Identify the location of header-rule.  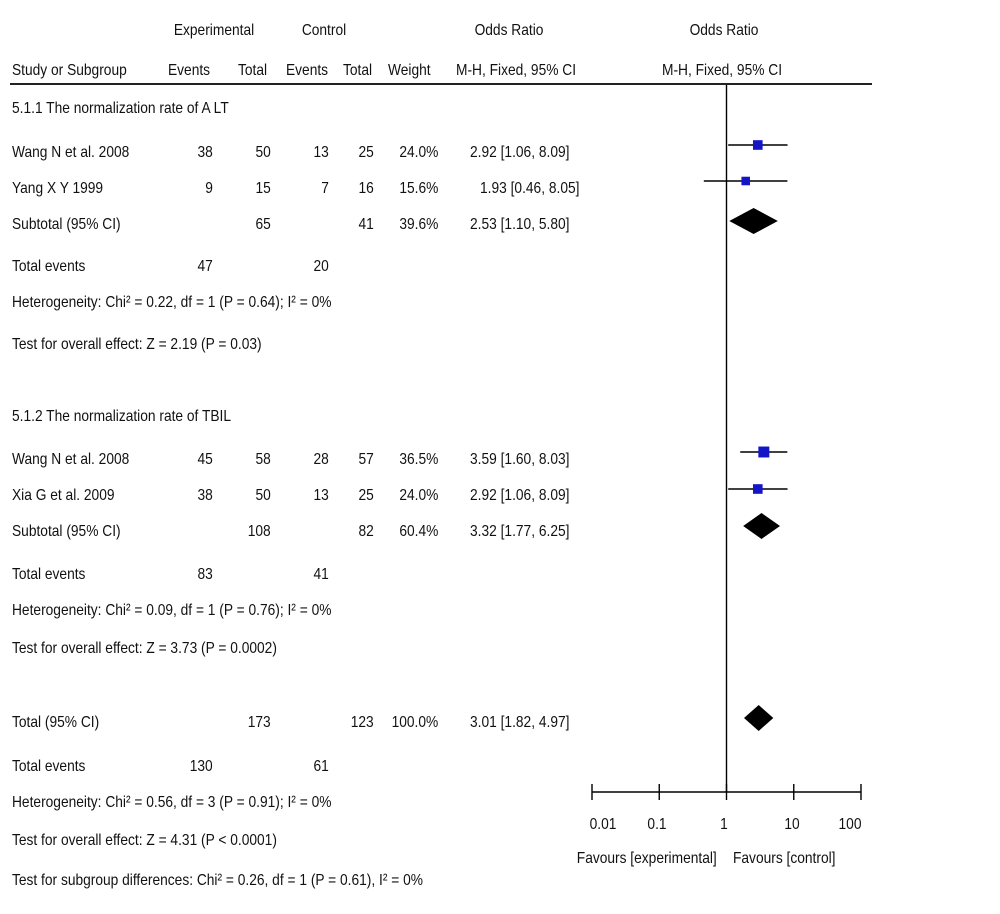
(441, 84).